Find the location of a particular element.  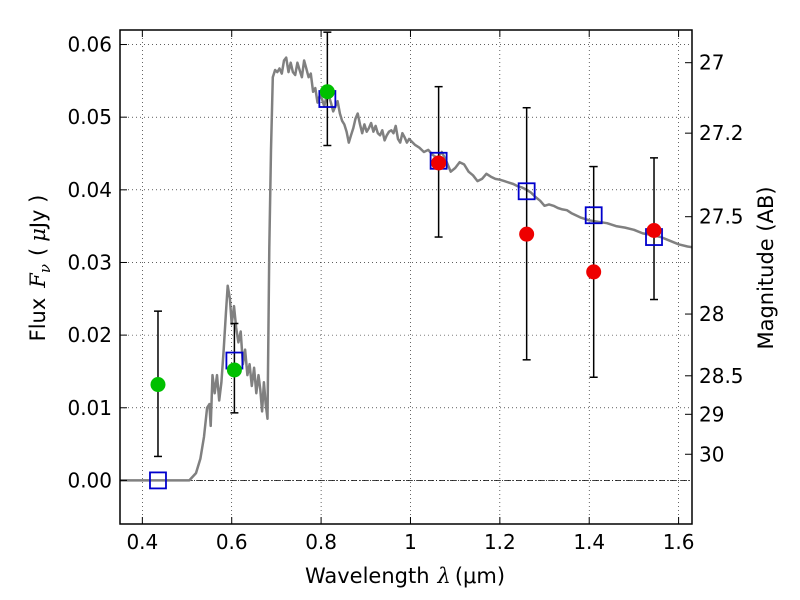

y-tick-label-4: 0.04 is located at coordinates (89, 190).